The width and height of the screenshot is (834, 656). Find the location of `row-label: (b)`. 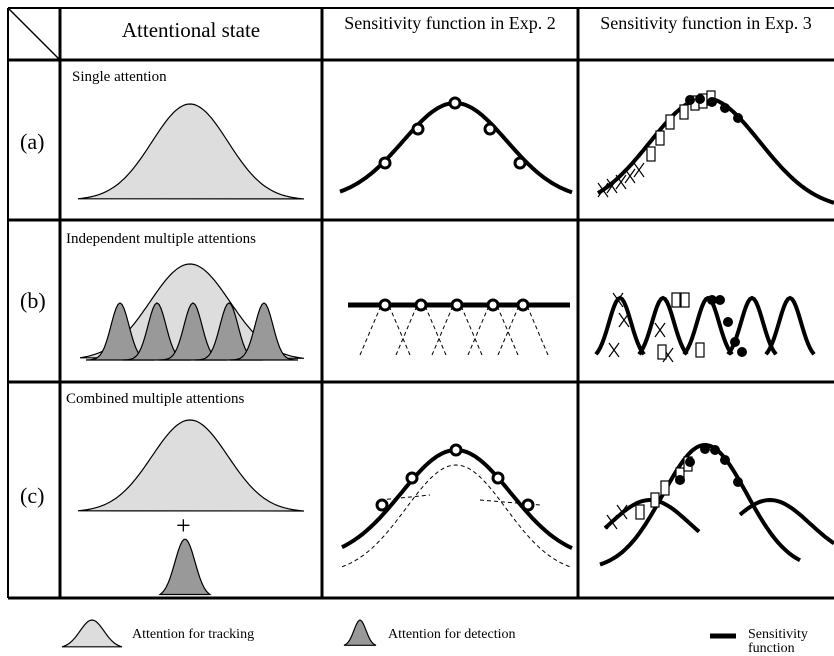

row-label: (b) is located at coordinates (33, 300).